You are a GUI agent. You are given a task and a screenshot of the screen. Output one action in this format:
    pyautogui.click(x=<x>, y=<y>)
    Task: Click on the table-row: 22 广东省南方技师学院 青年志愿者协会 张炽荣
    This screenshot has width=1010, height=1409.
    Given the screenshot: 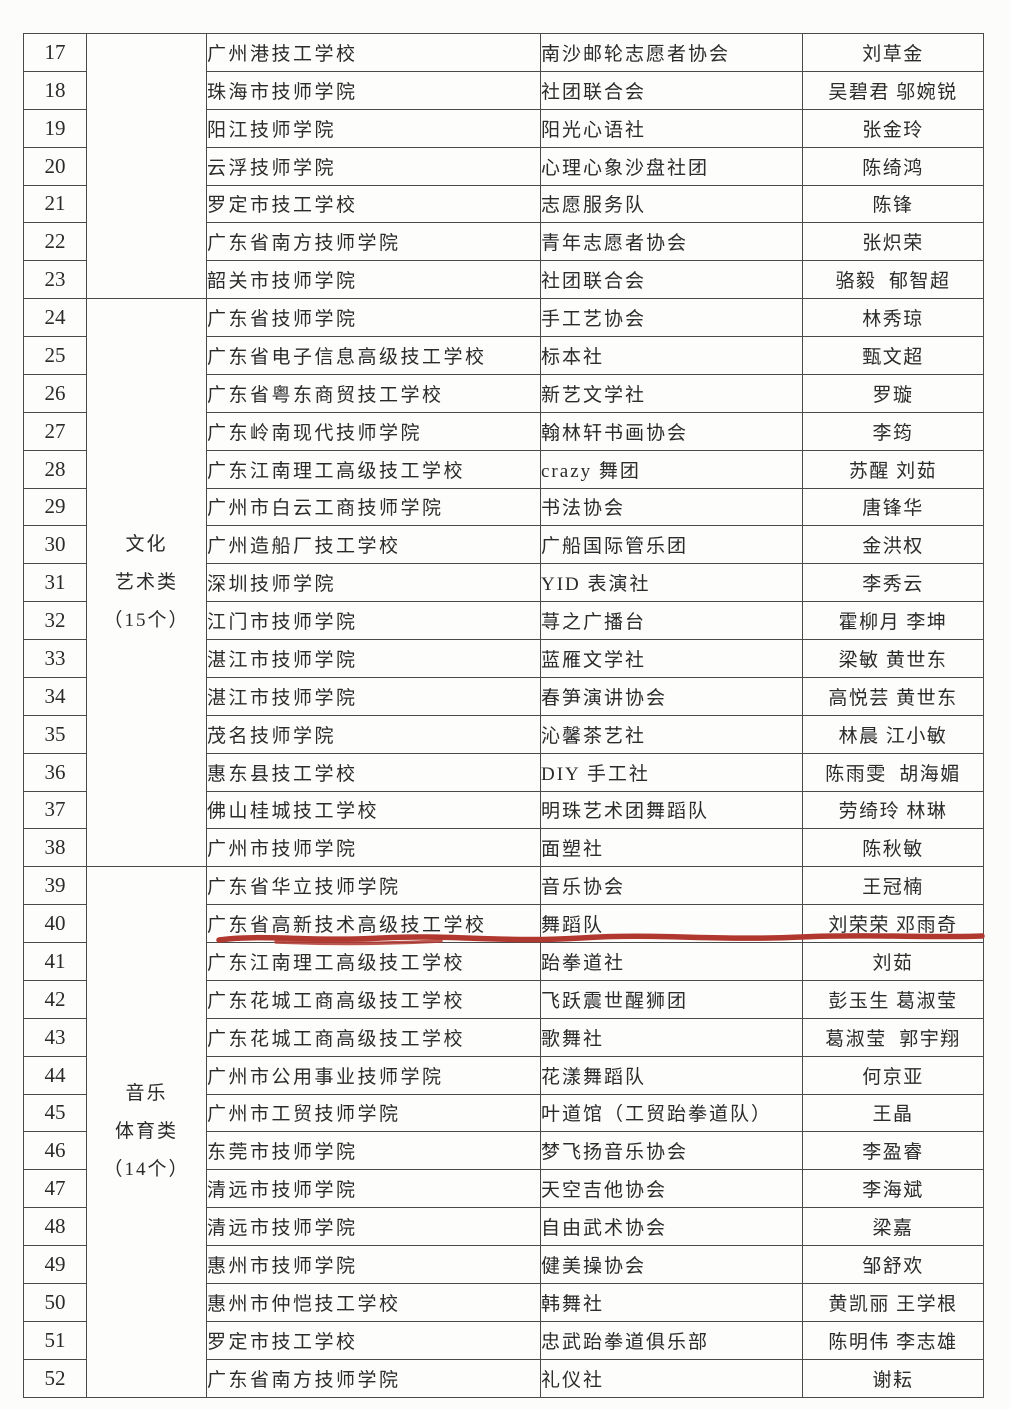 What is the action you would take?
    pyautogui.click(x=503, y=242)
    